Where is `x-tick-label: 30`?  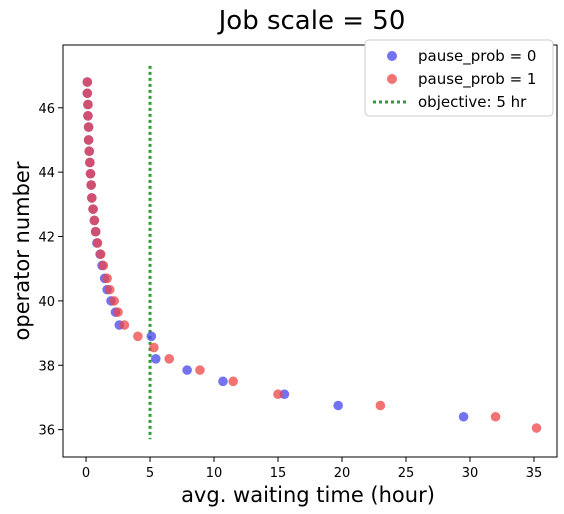
x-tick-label: 30 is located at coordinates (470, 473).